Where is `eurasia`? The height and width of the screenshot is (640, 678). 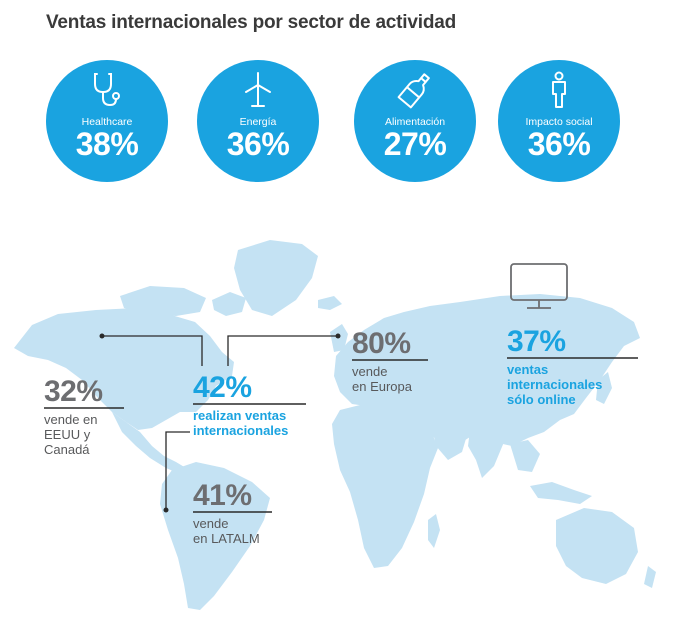 eurasia is located at coordinates (487, 371).